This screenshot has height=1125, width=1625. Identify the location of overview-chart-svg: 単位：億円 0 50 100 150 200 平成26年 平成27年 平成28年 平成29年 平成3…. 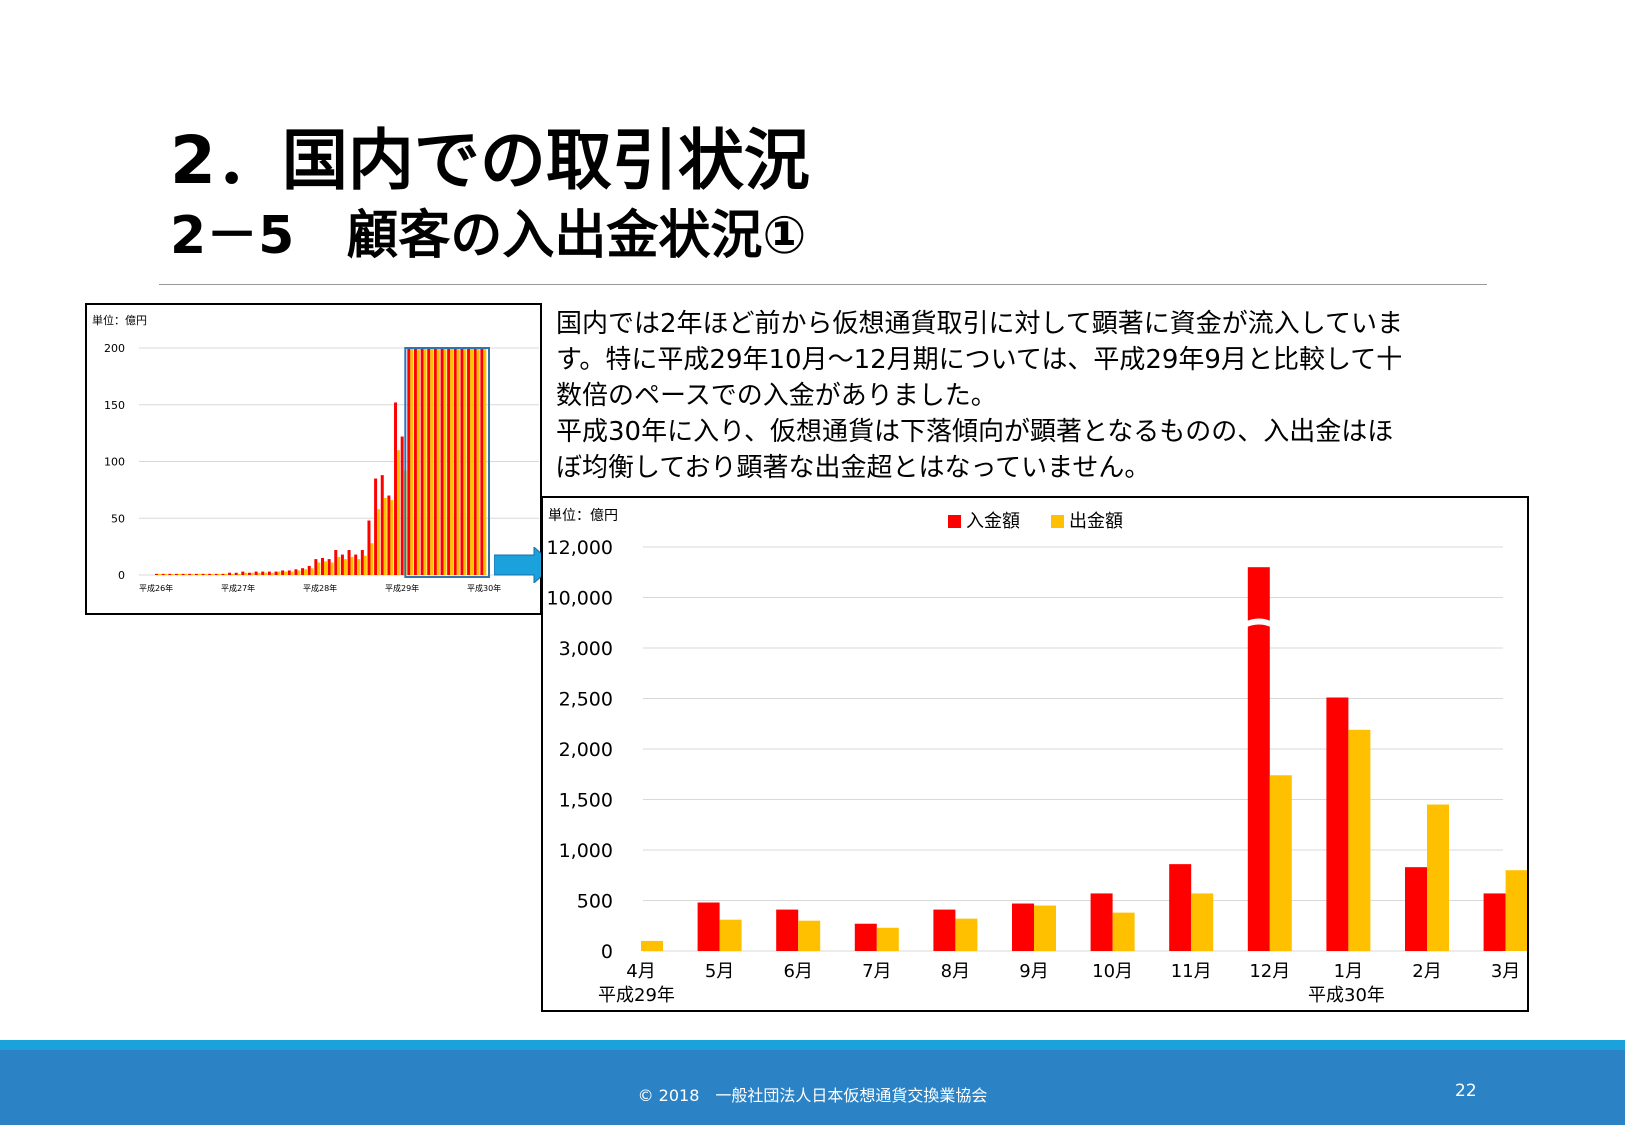
(315, 453).